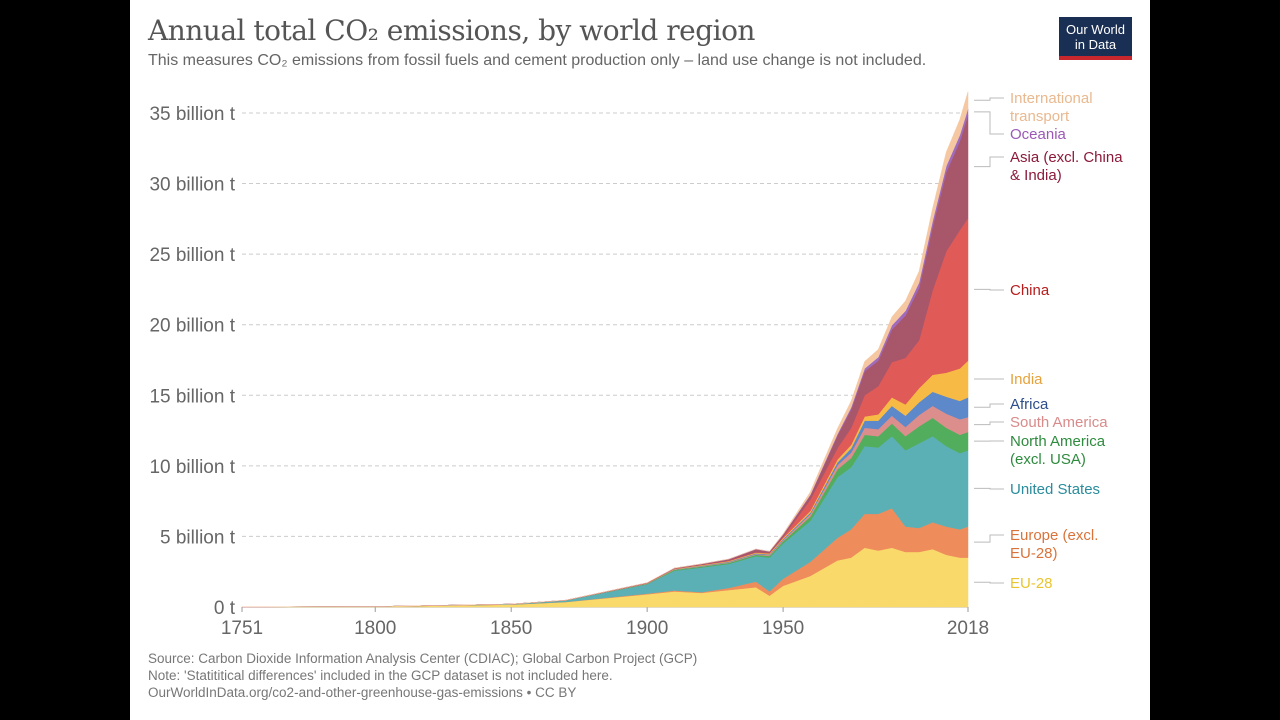 The width and height of the screenshot is (1280, 720). Describe the element at coordinates (1066, 166) in the screenshot. I see `legend-label: Asia (excl. China & India)` at that location.